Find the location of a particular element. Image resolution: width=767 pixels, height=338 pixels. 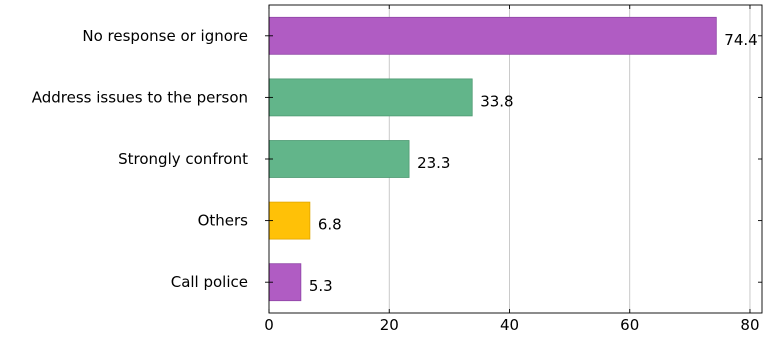

data-label: 74.4 is located at coordinates (740, 40).